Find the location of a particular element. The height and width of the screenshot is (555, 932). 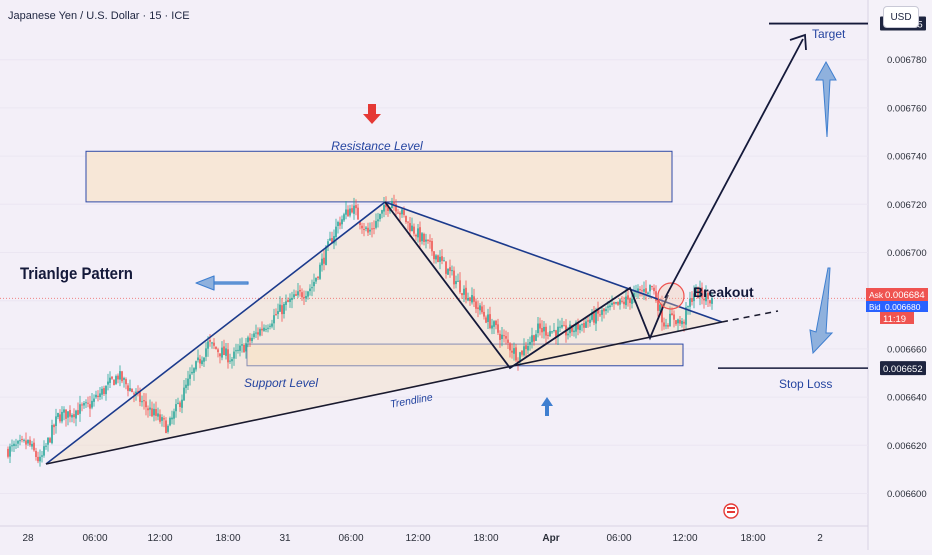

trendline-extension is located at coordinates (750, 316).